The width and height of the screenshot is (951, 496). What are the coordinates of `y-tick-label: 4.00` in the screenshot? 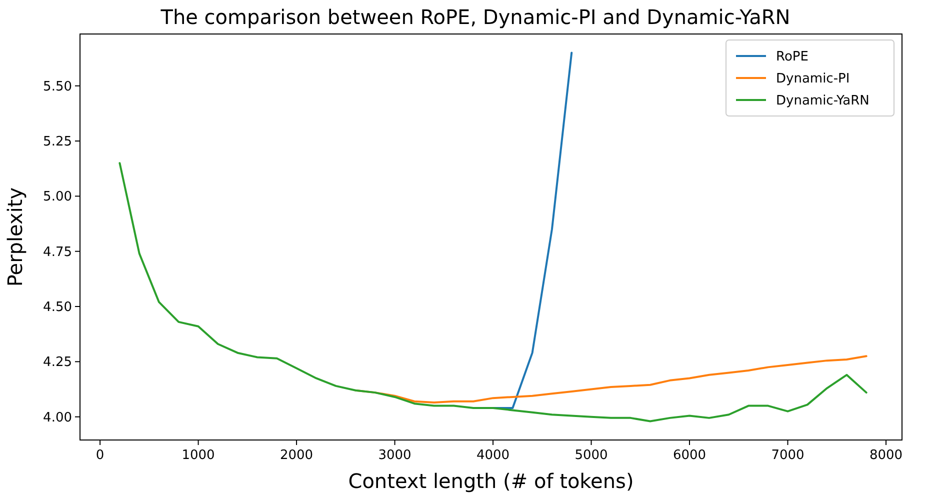 It's located at (57, 418).